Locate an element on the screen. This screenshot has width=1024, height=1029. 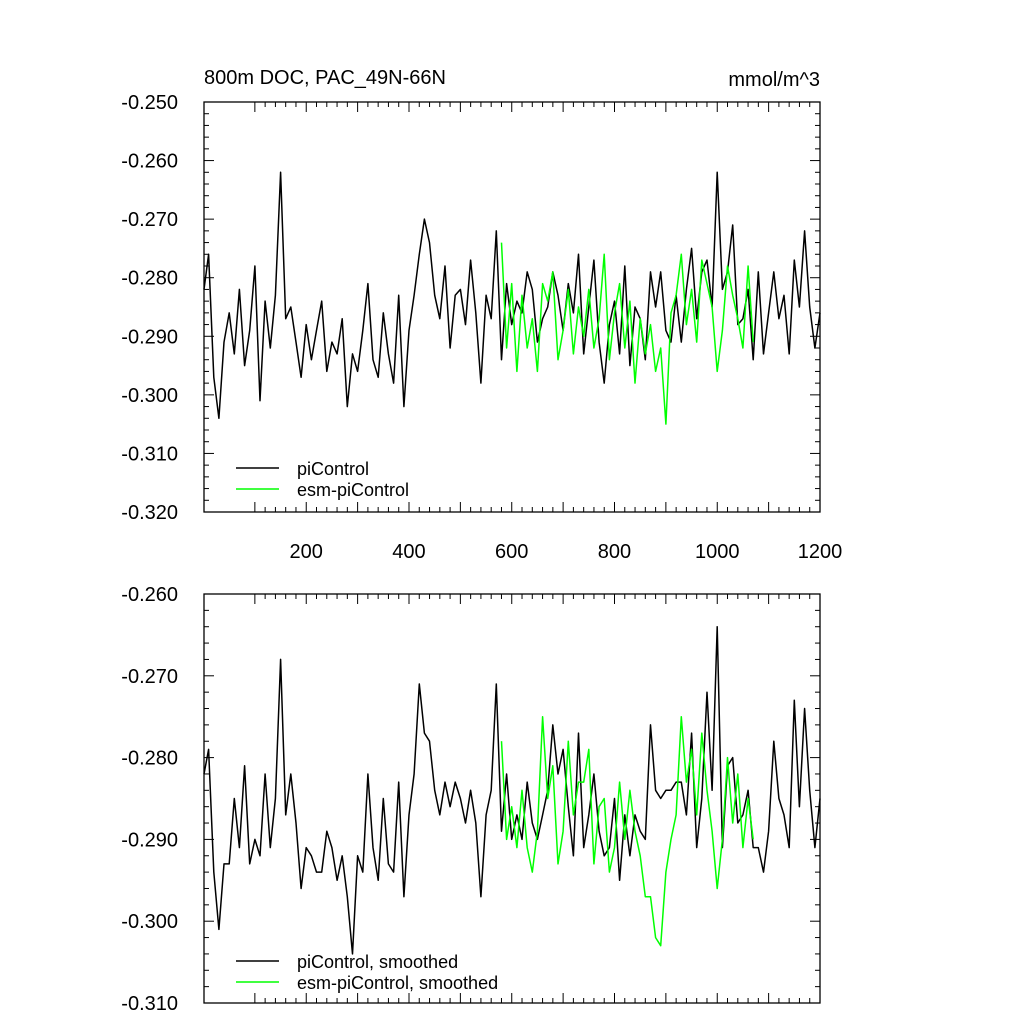
chart-title: 800m DOC, PAC_49N-66N is located at coordinates (325, 78).